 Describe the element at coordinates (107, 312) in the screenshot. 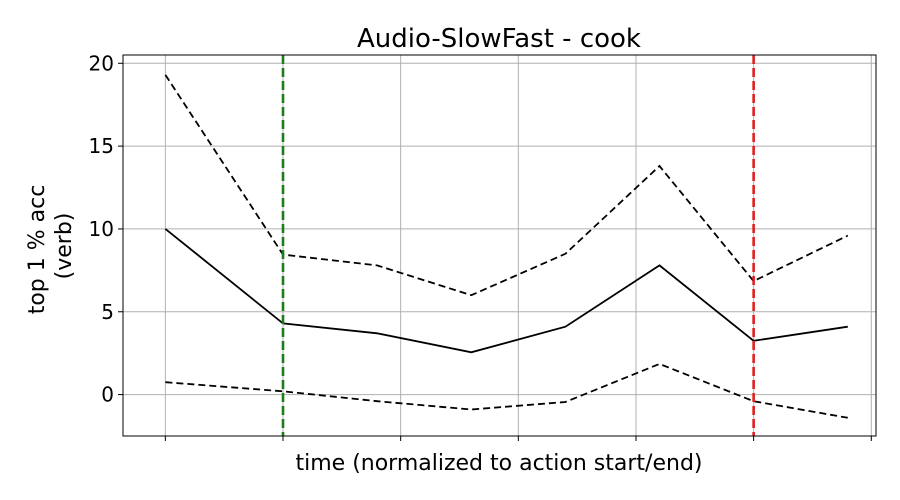

I see `y-tick-label: 5` at that location.